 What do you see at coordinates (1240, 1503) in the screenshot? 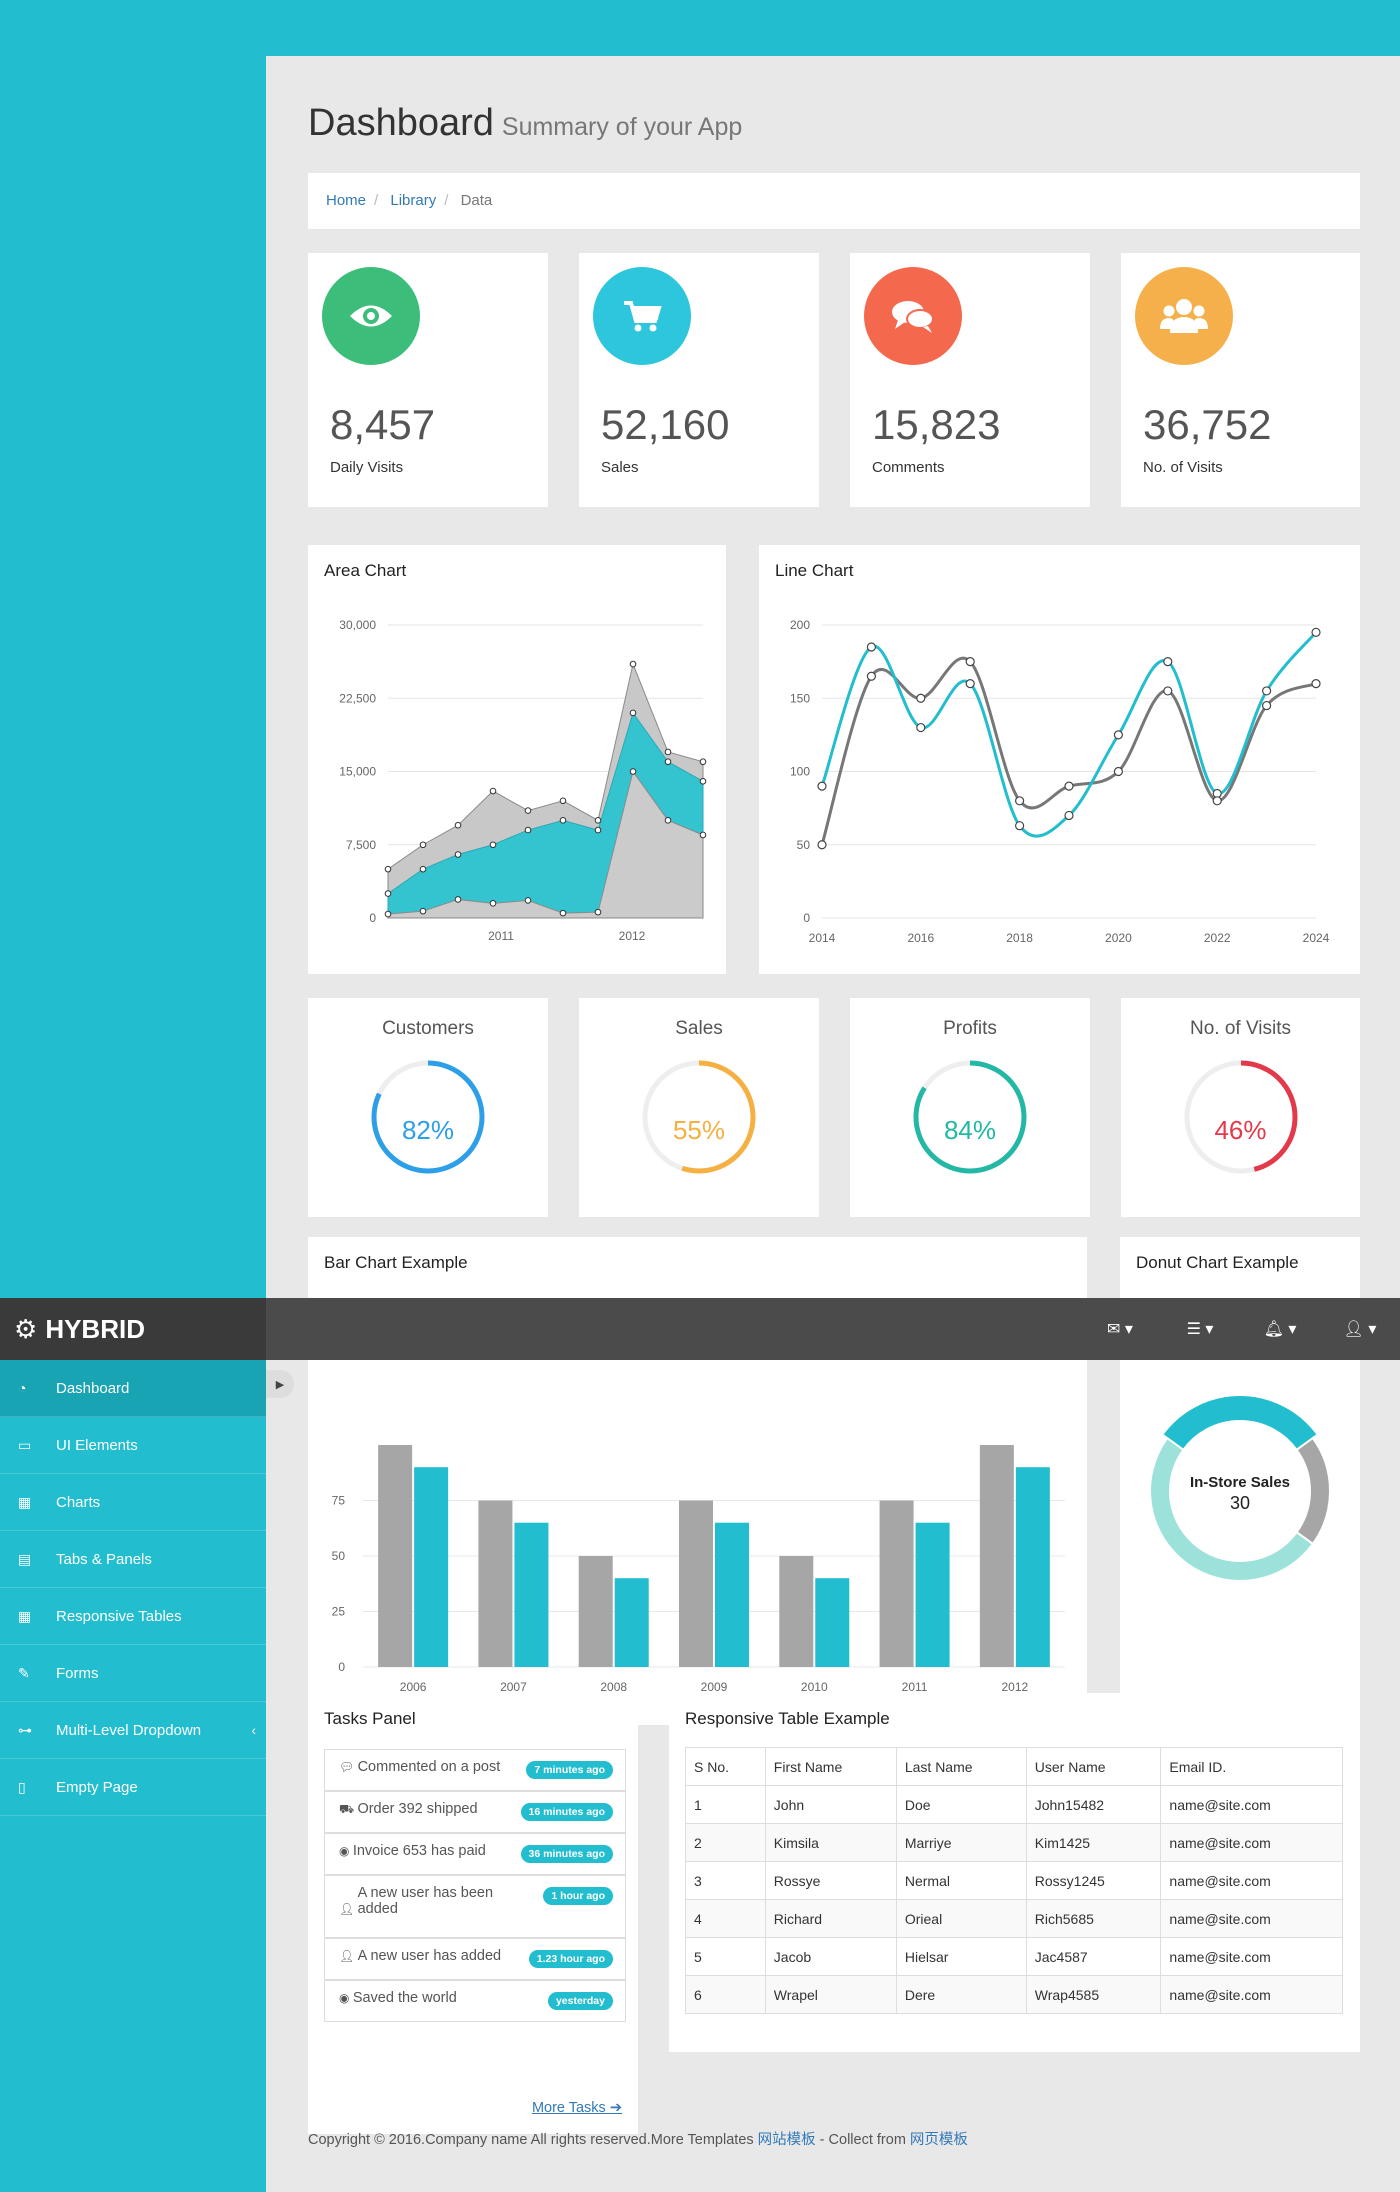
I see `donut-center-value: 30` at bounding box center [1240, 1503].